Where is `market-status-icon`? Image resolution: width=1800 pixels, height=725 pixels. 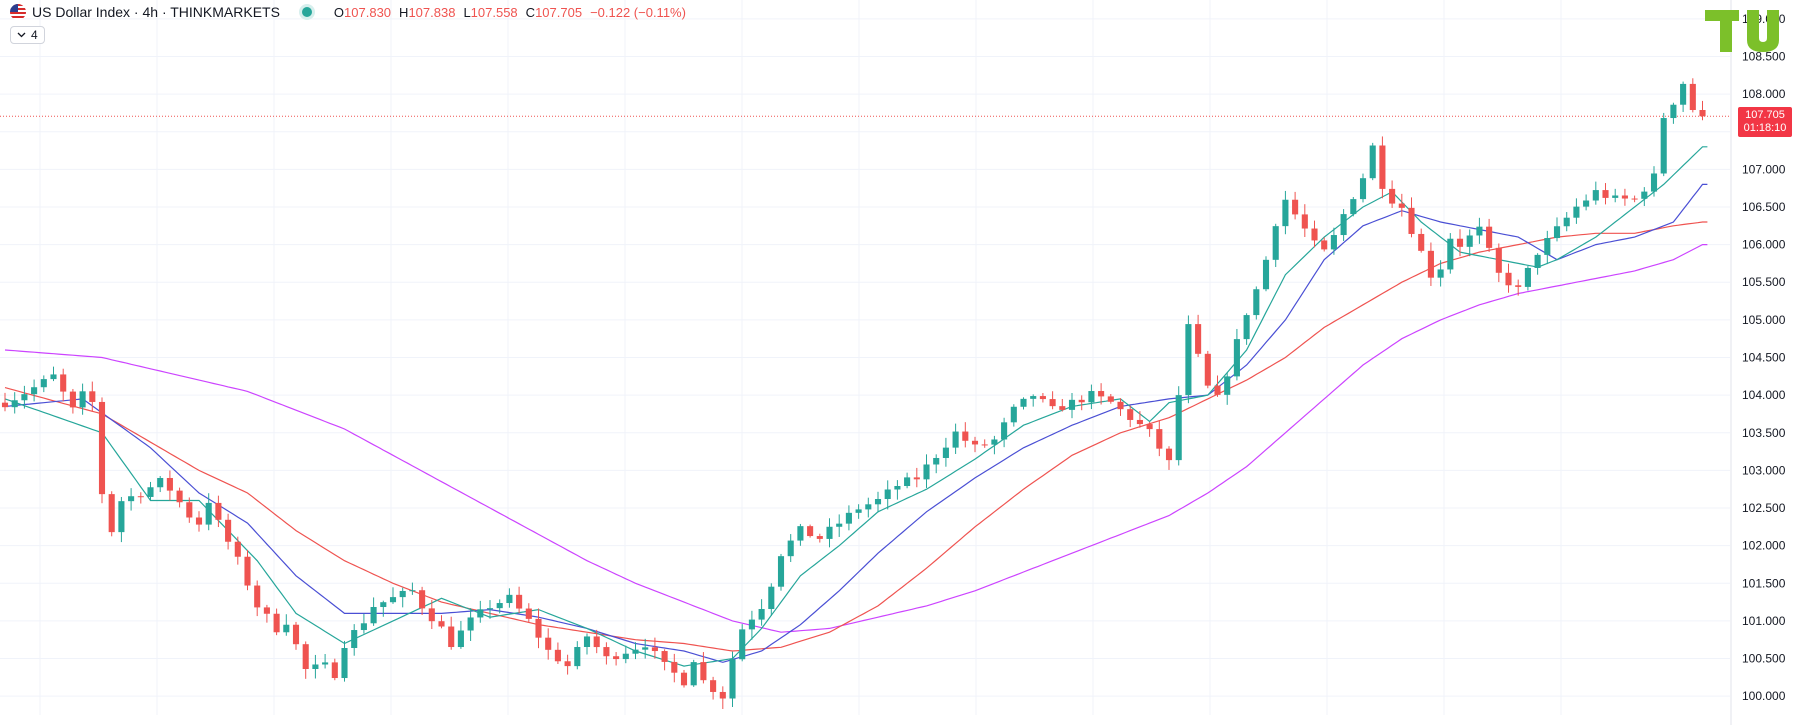 market-status-icon is located at coordinates (306, 12).